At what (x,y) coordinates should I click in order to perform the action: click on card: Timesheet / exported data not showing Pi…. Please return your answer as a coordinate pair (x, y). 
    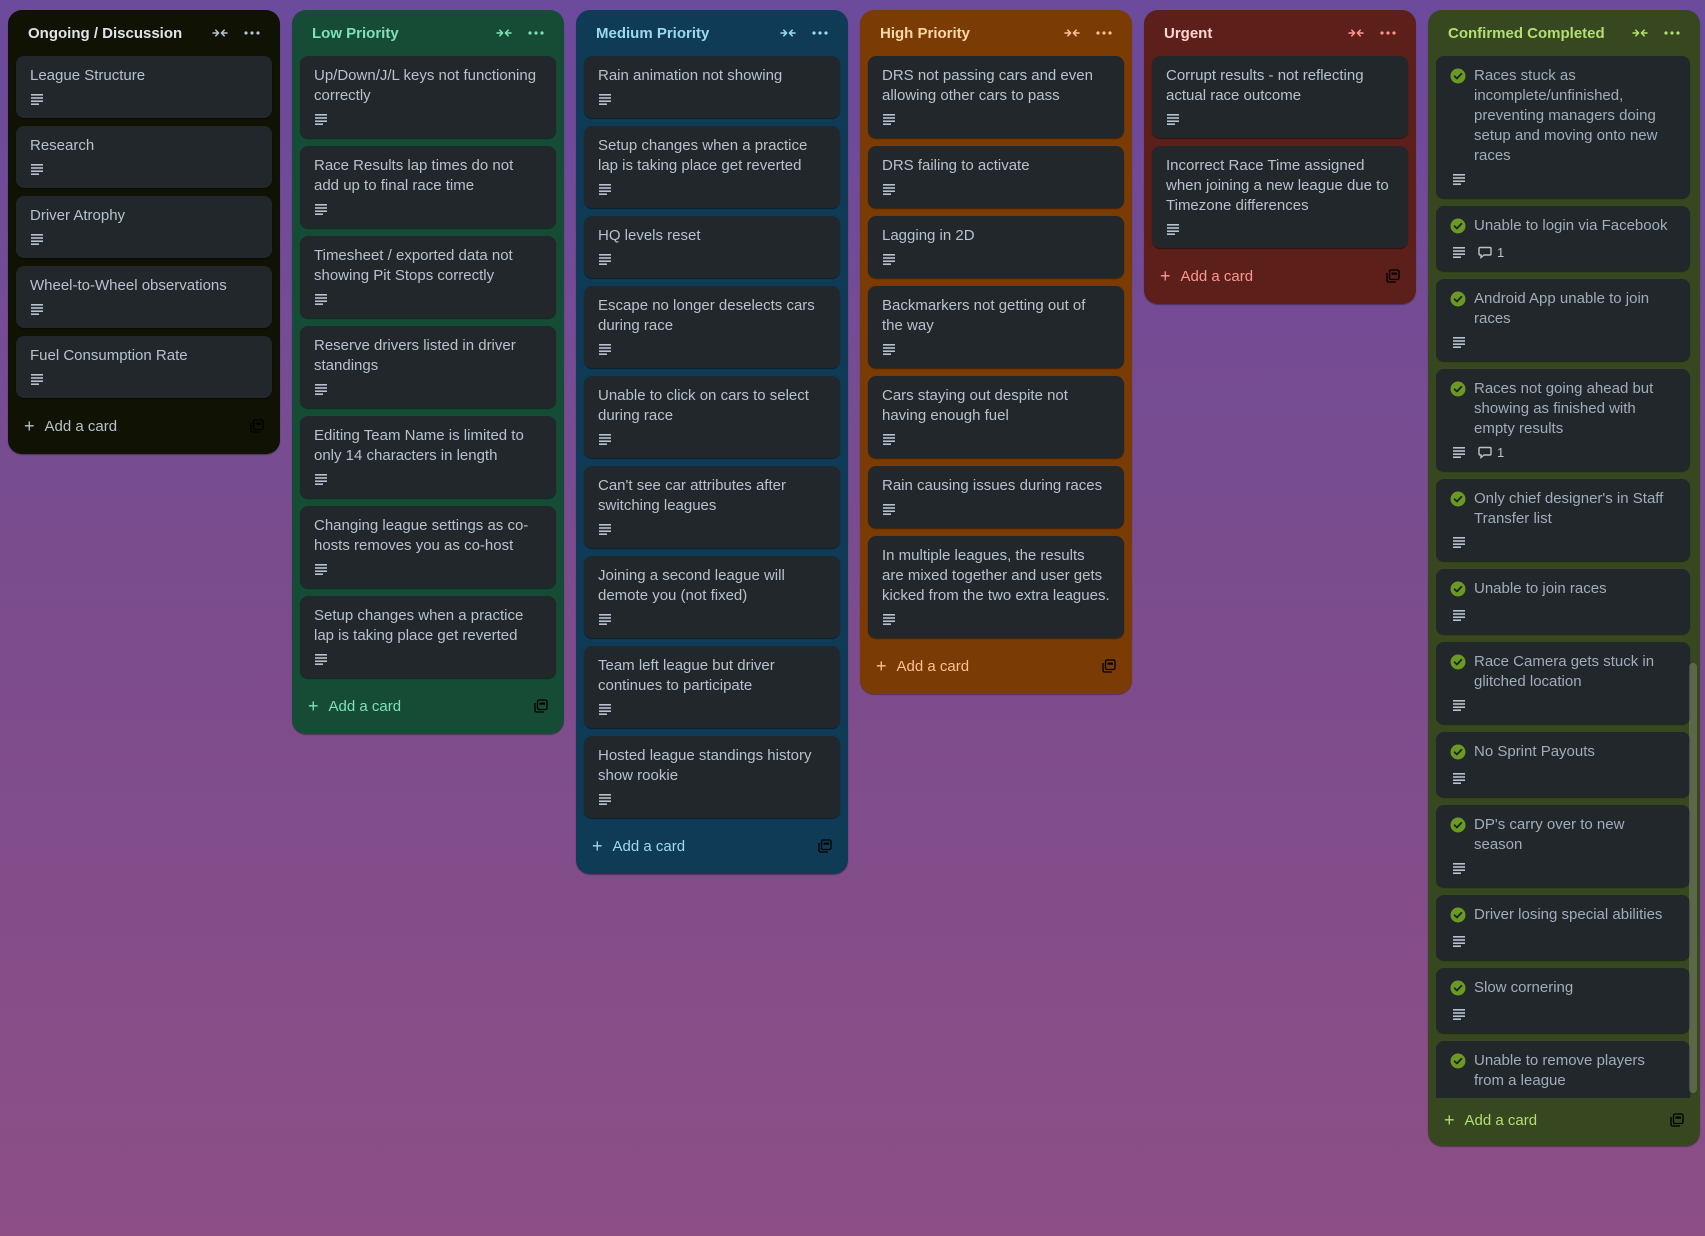
    Looking at the image, I should click on (428, 277).